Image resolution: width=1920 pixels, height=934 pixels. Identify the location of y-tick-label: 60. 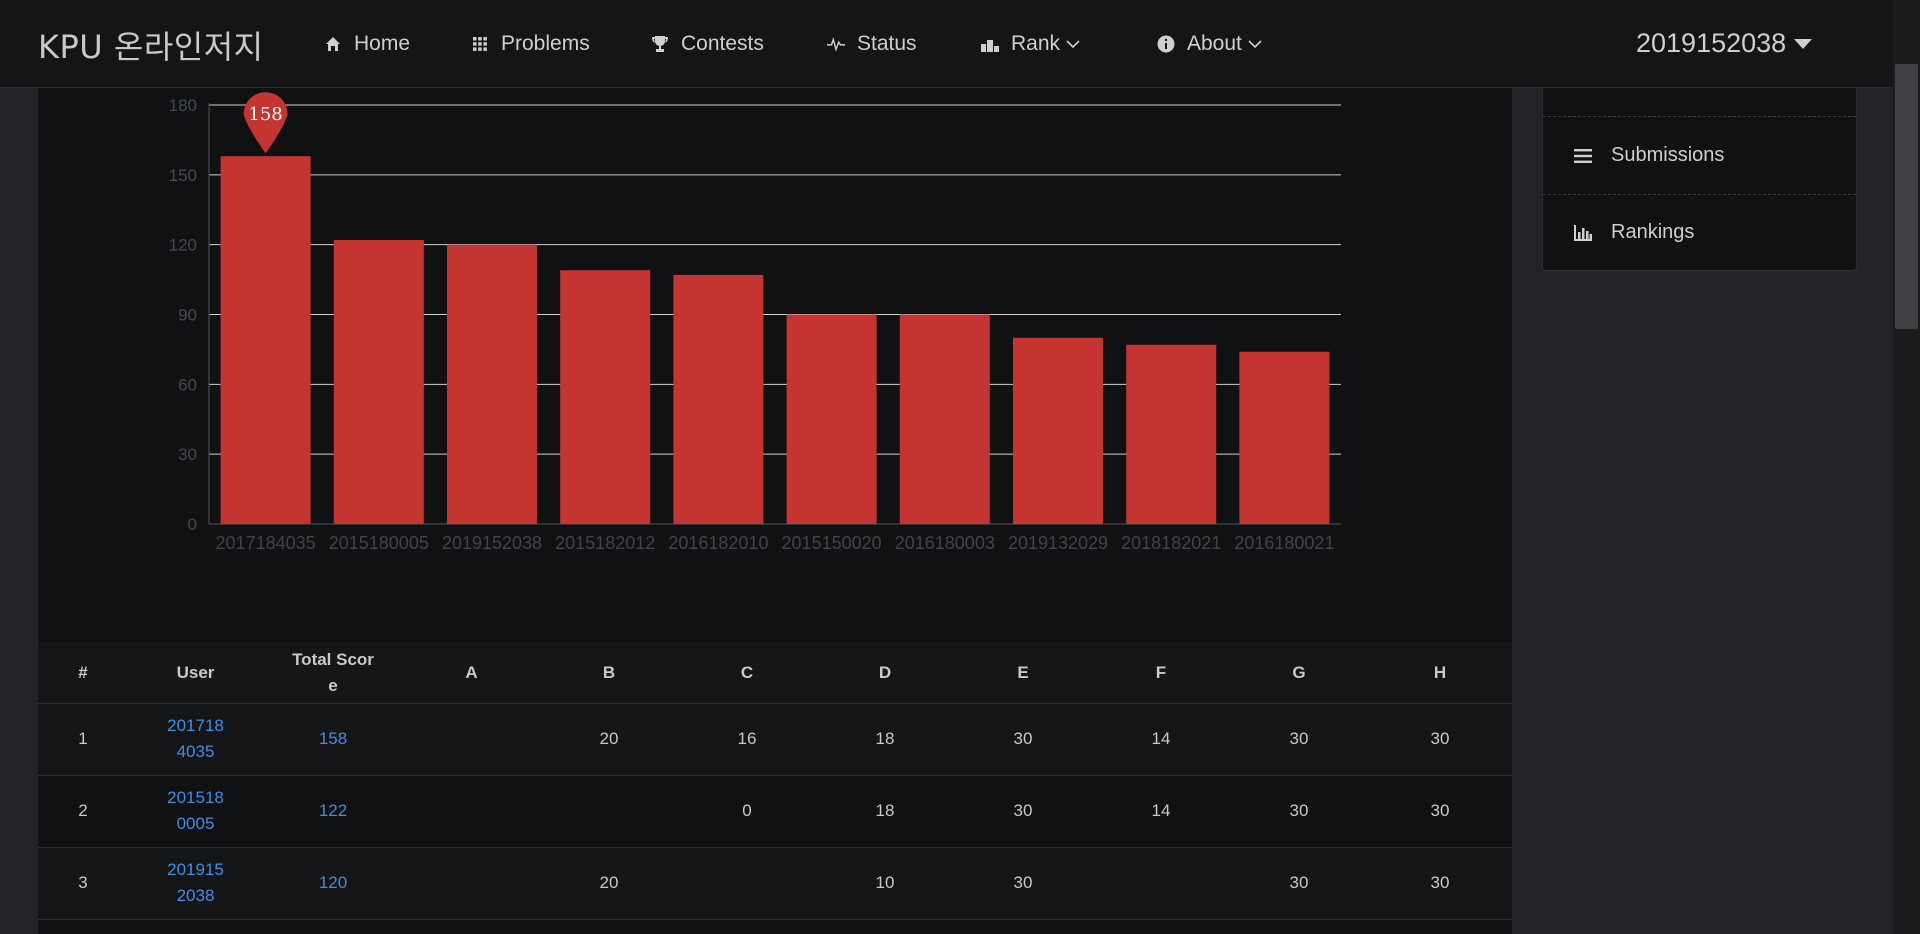
(187, 384).